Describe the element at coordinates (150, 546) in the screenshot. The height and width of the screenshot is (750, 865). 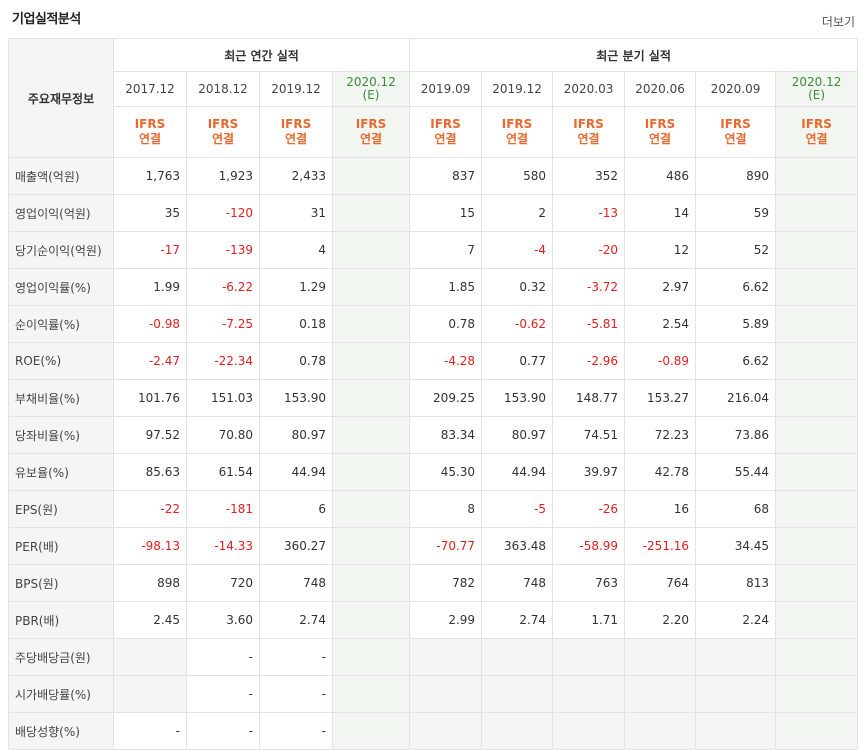
I see `table-cell: -98.13` at that location.